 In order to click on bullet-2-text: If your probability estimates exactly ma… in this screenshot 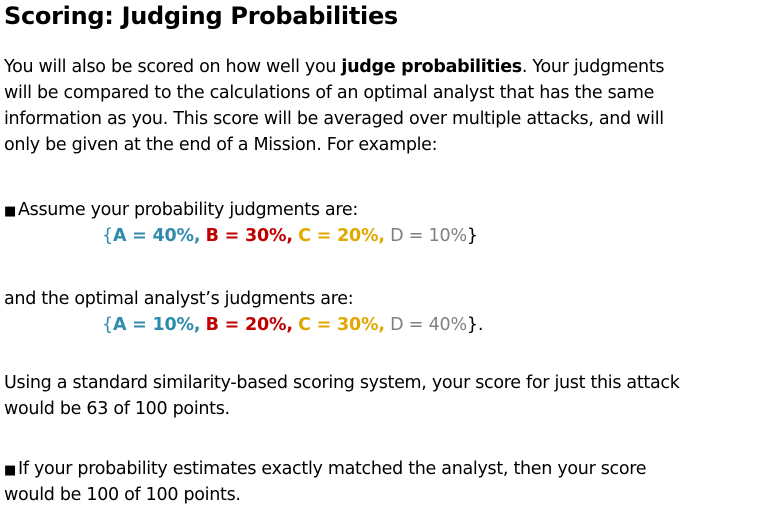, I will do `click(332, 469)`.